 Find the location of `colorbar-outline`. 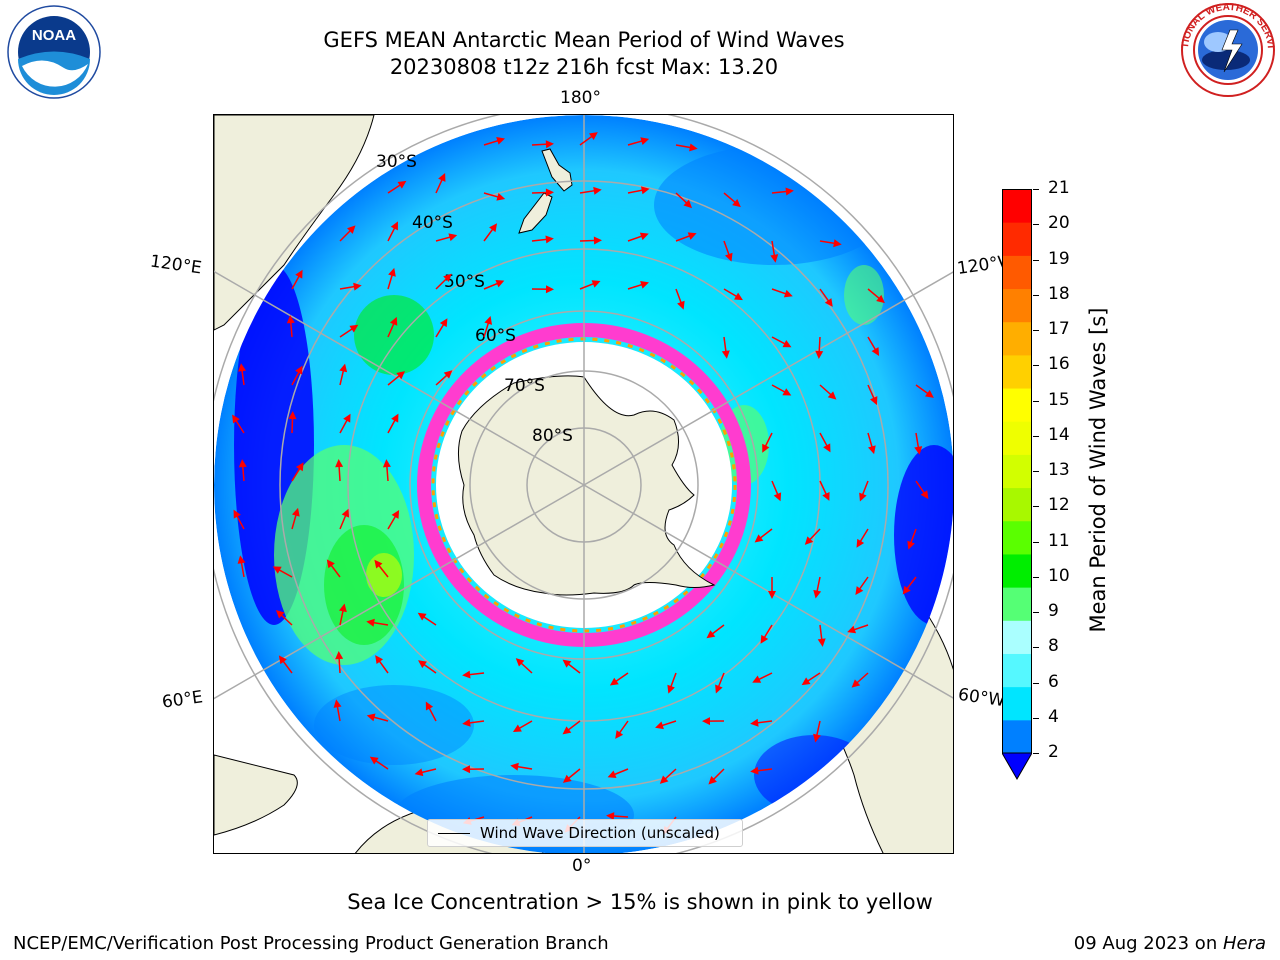

colorbar-outline is located at coordinates (1017, 471).